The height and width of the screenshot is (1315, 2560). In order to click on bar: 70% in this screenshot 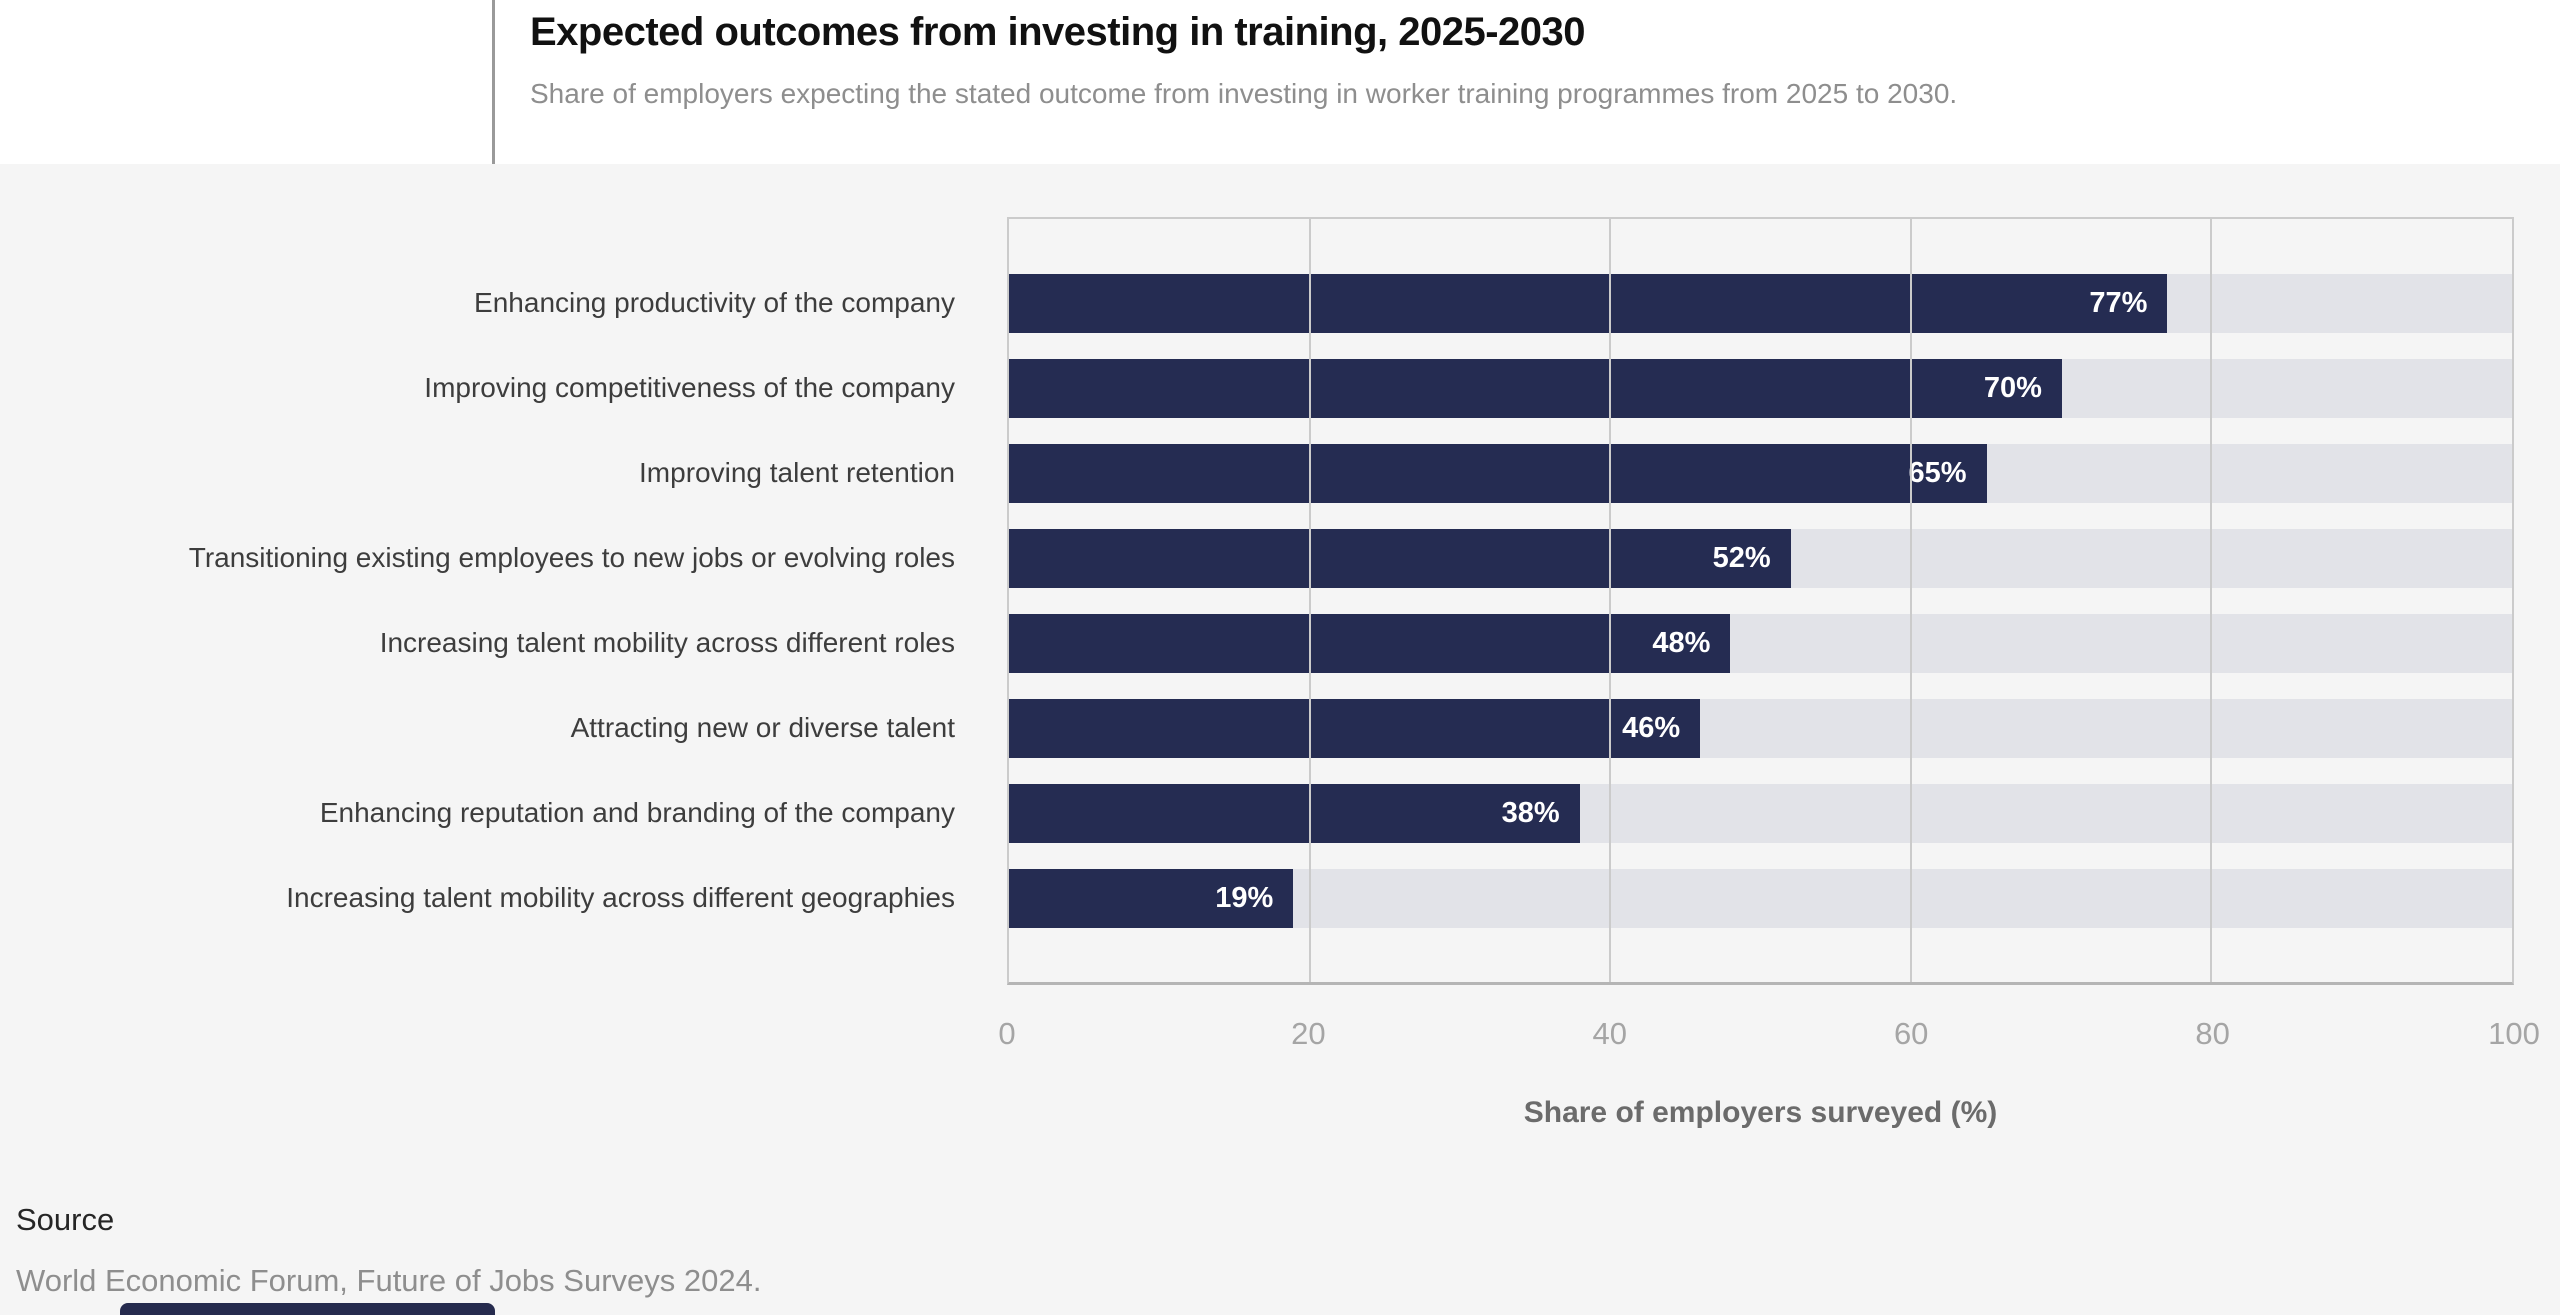, I will do `click(1534, 388)`.